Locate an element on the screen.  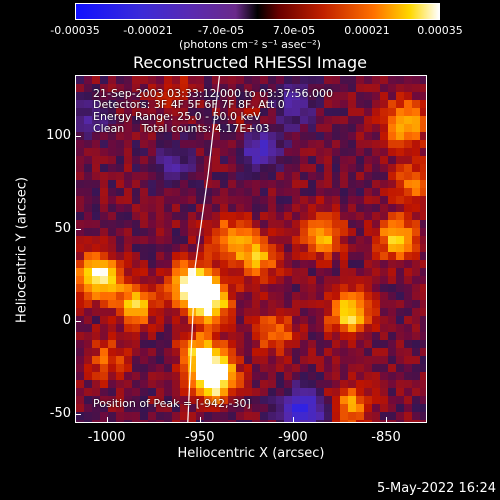
annotation-peak: Position of Peak = [-942,-30] is located at coordinates (172, 403).